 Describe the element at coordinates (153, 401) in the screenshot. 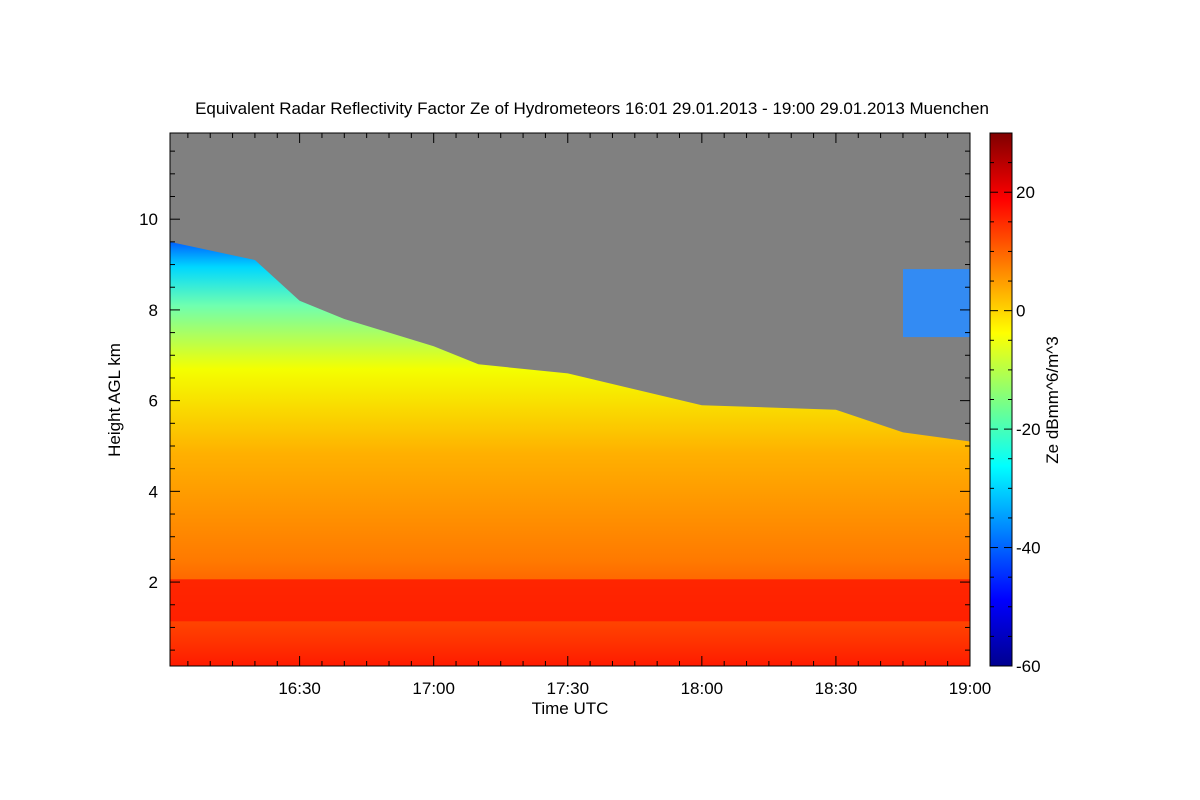

I see `y-tick-label: 6` at that location.